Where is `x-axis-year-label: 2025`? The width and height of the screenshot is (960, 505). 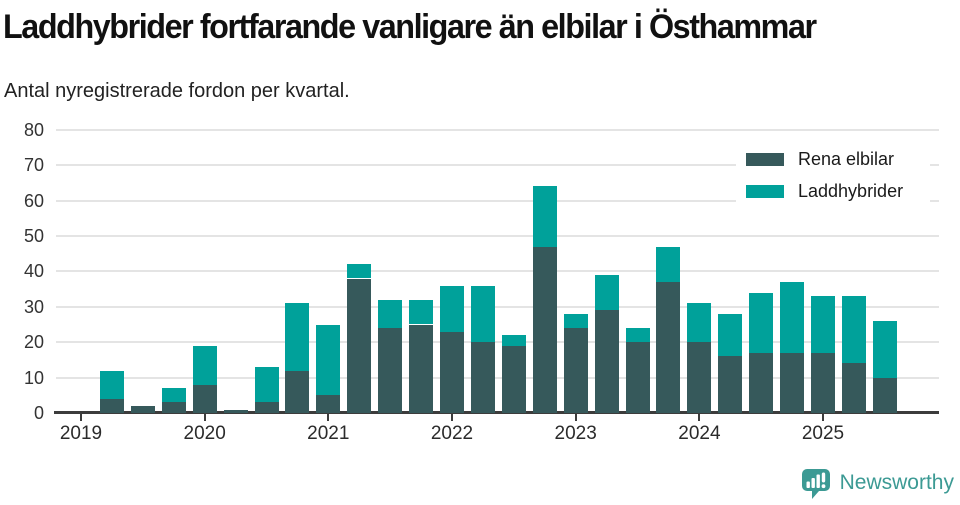 x-axis-year-label: 2025 is located at coordinates (823, 433).